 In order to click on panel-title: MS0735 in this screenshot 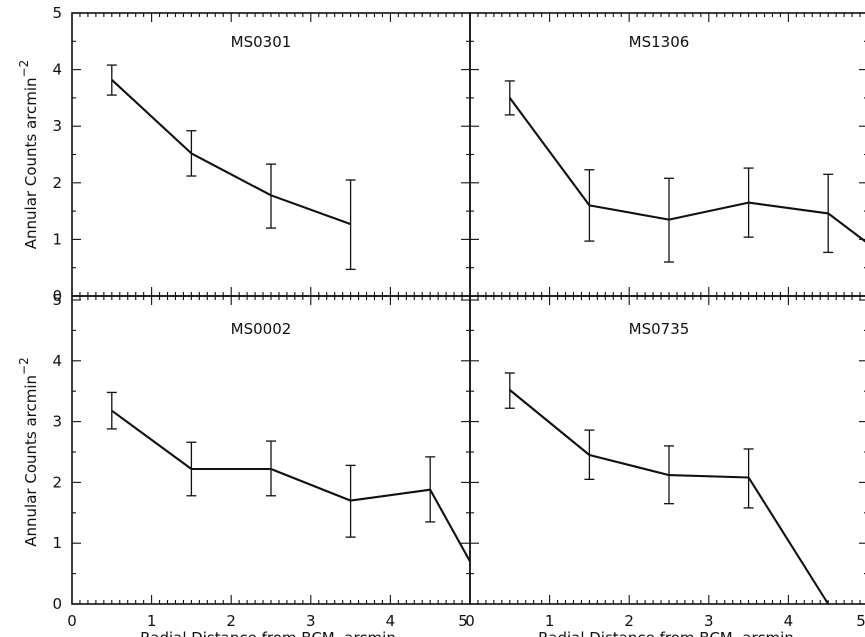, I will do `click(659, 329)`.